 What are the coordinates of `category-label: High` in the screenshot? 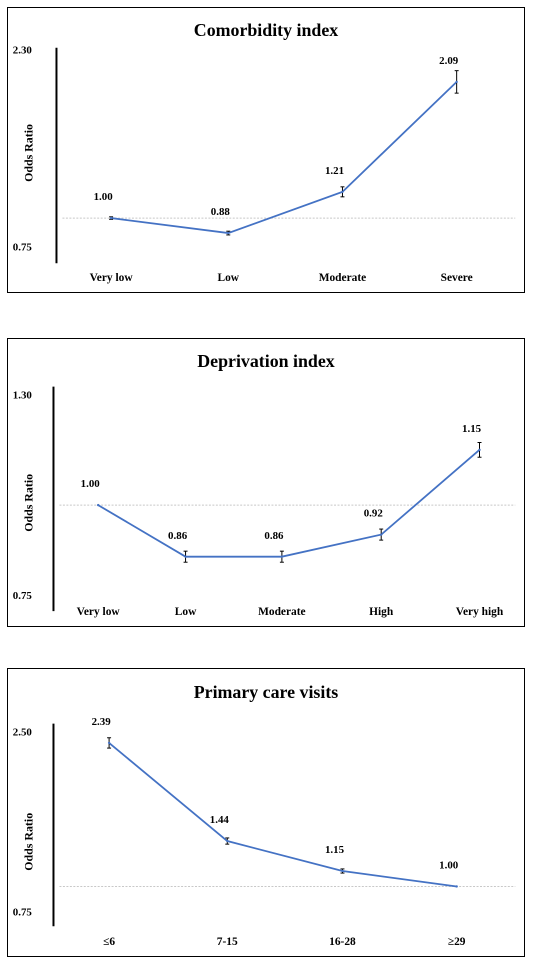 It's located at (381, 612).